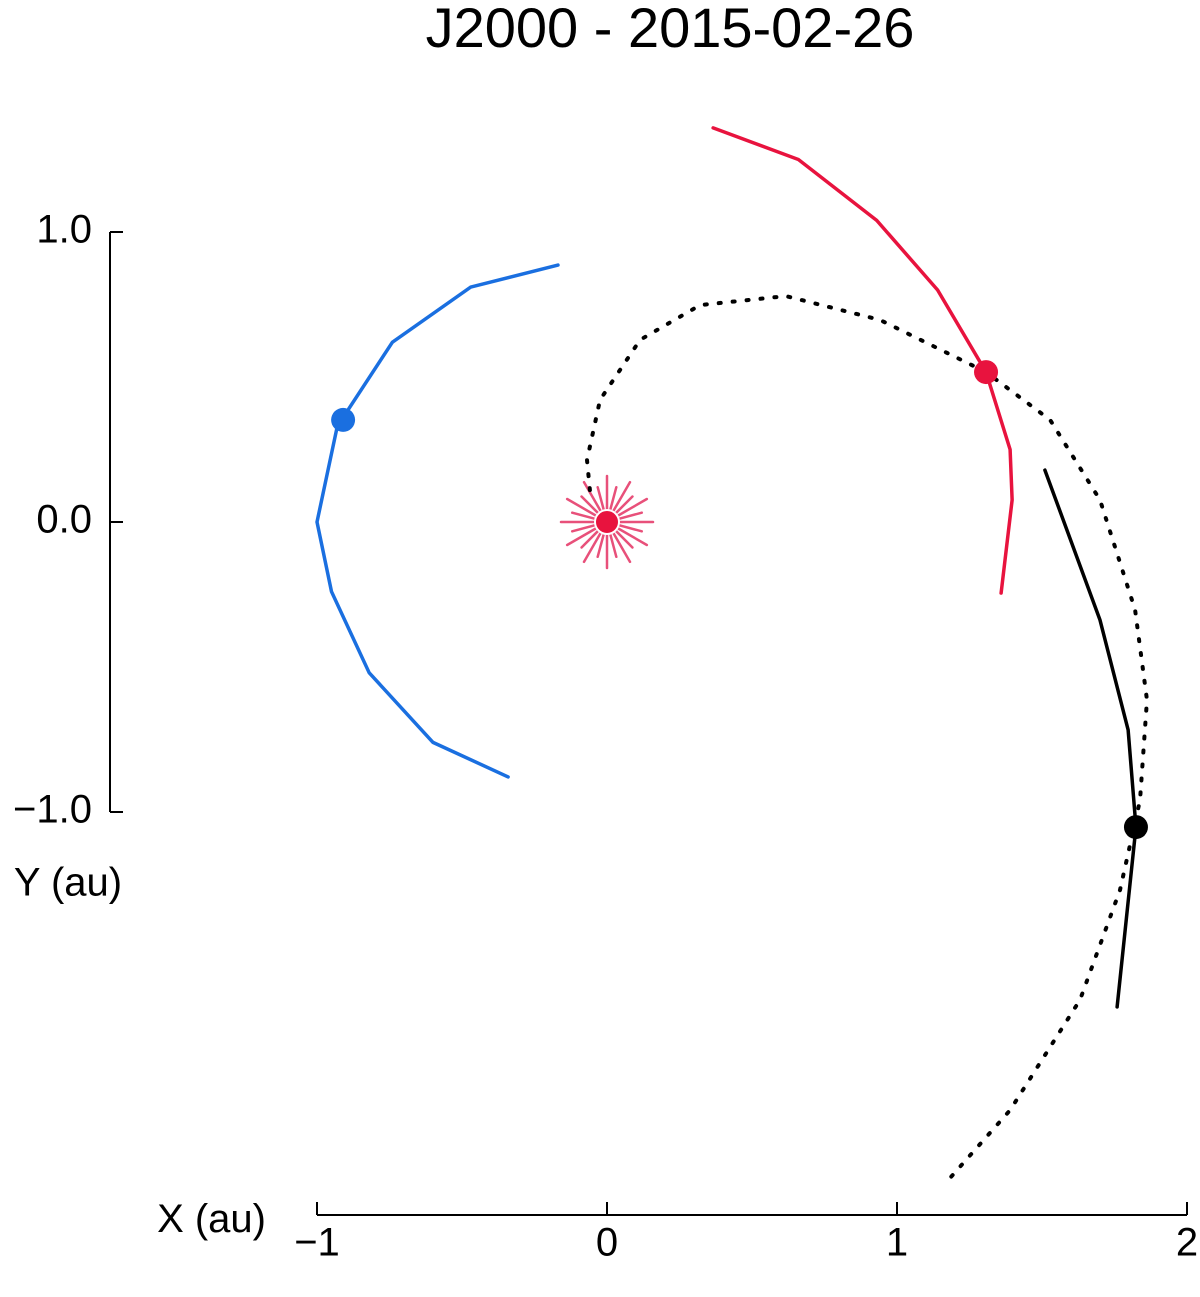 The height and width of the screenshot is (1297, 1200). Describe the element at coordinates (52, 810) in the screenshot. I see `y-tick-label: −1.0` at that location.